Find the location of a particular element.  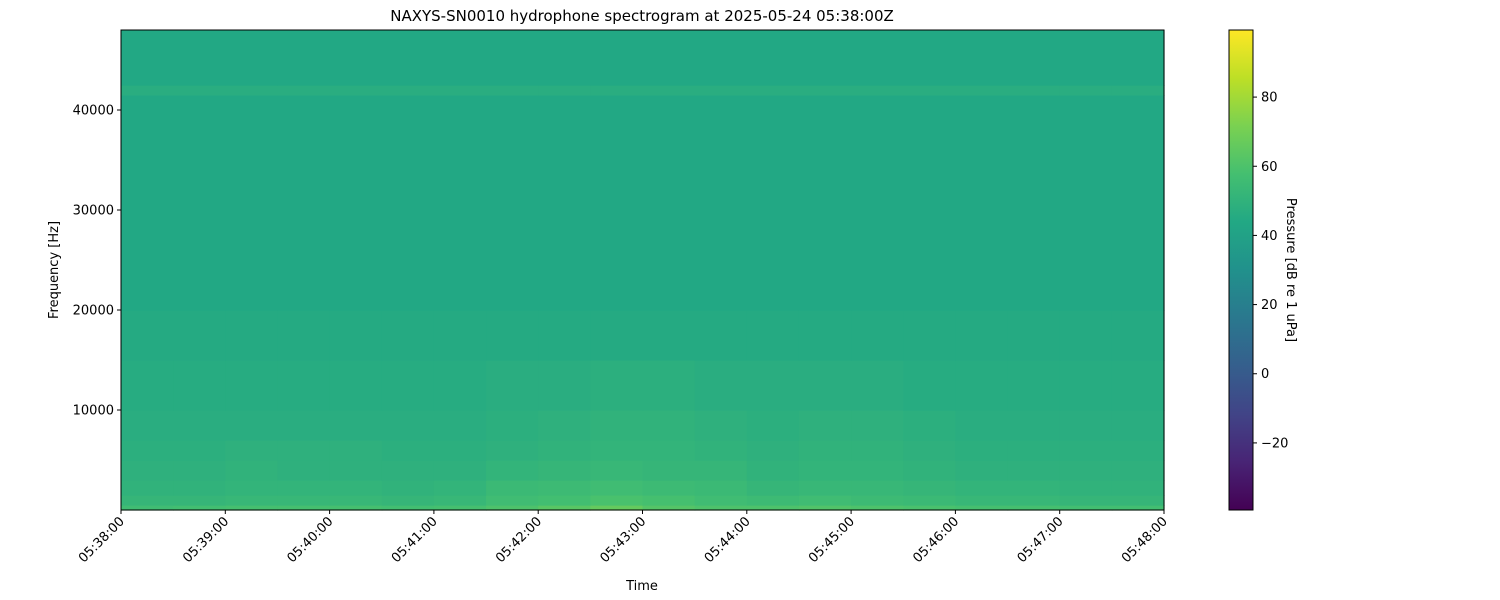

x-axis-label: Time is located at coordinates (641, 586).